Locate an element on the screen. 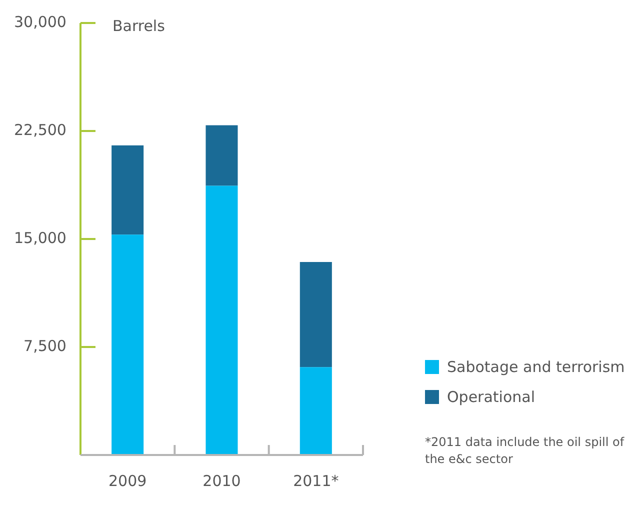  legend-label: Operational is located at coordinates (491, 397).